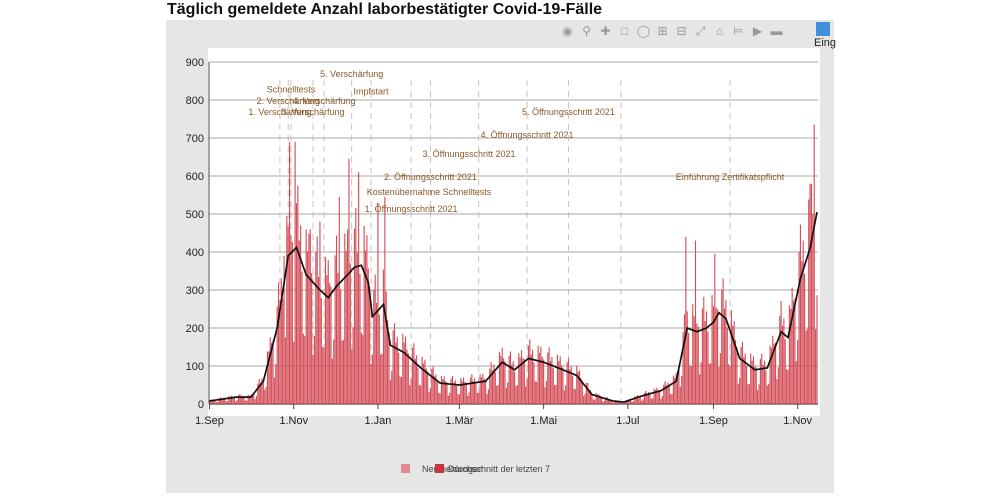 This screenshot has width=1000, height=500. I want to click on legend-label-neumeldungen: Neumeldungen, so click(452, 469).